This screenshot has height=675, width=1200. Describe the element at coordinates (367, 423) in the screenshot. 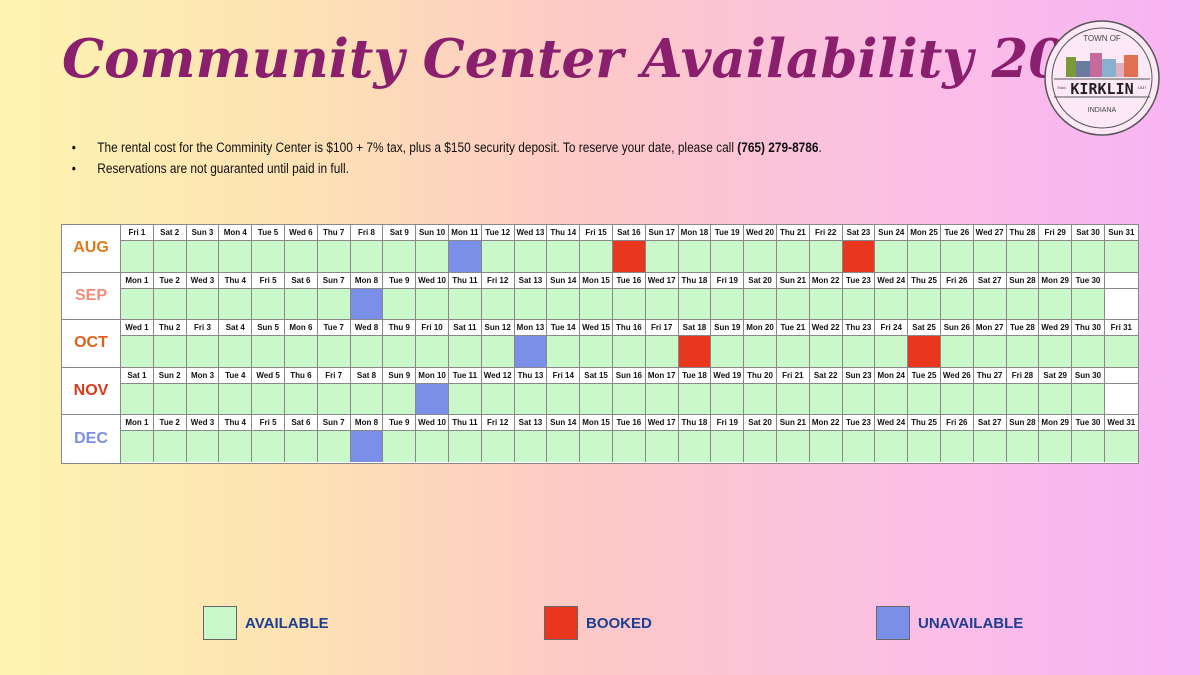

I see `day-header: Mon 8` at that location.